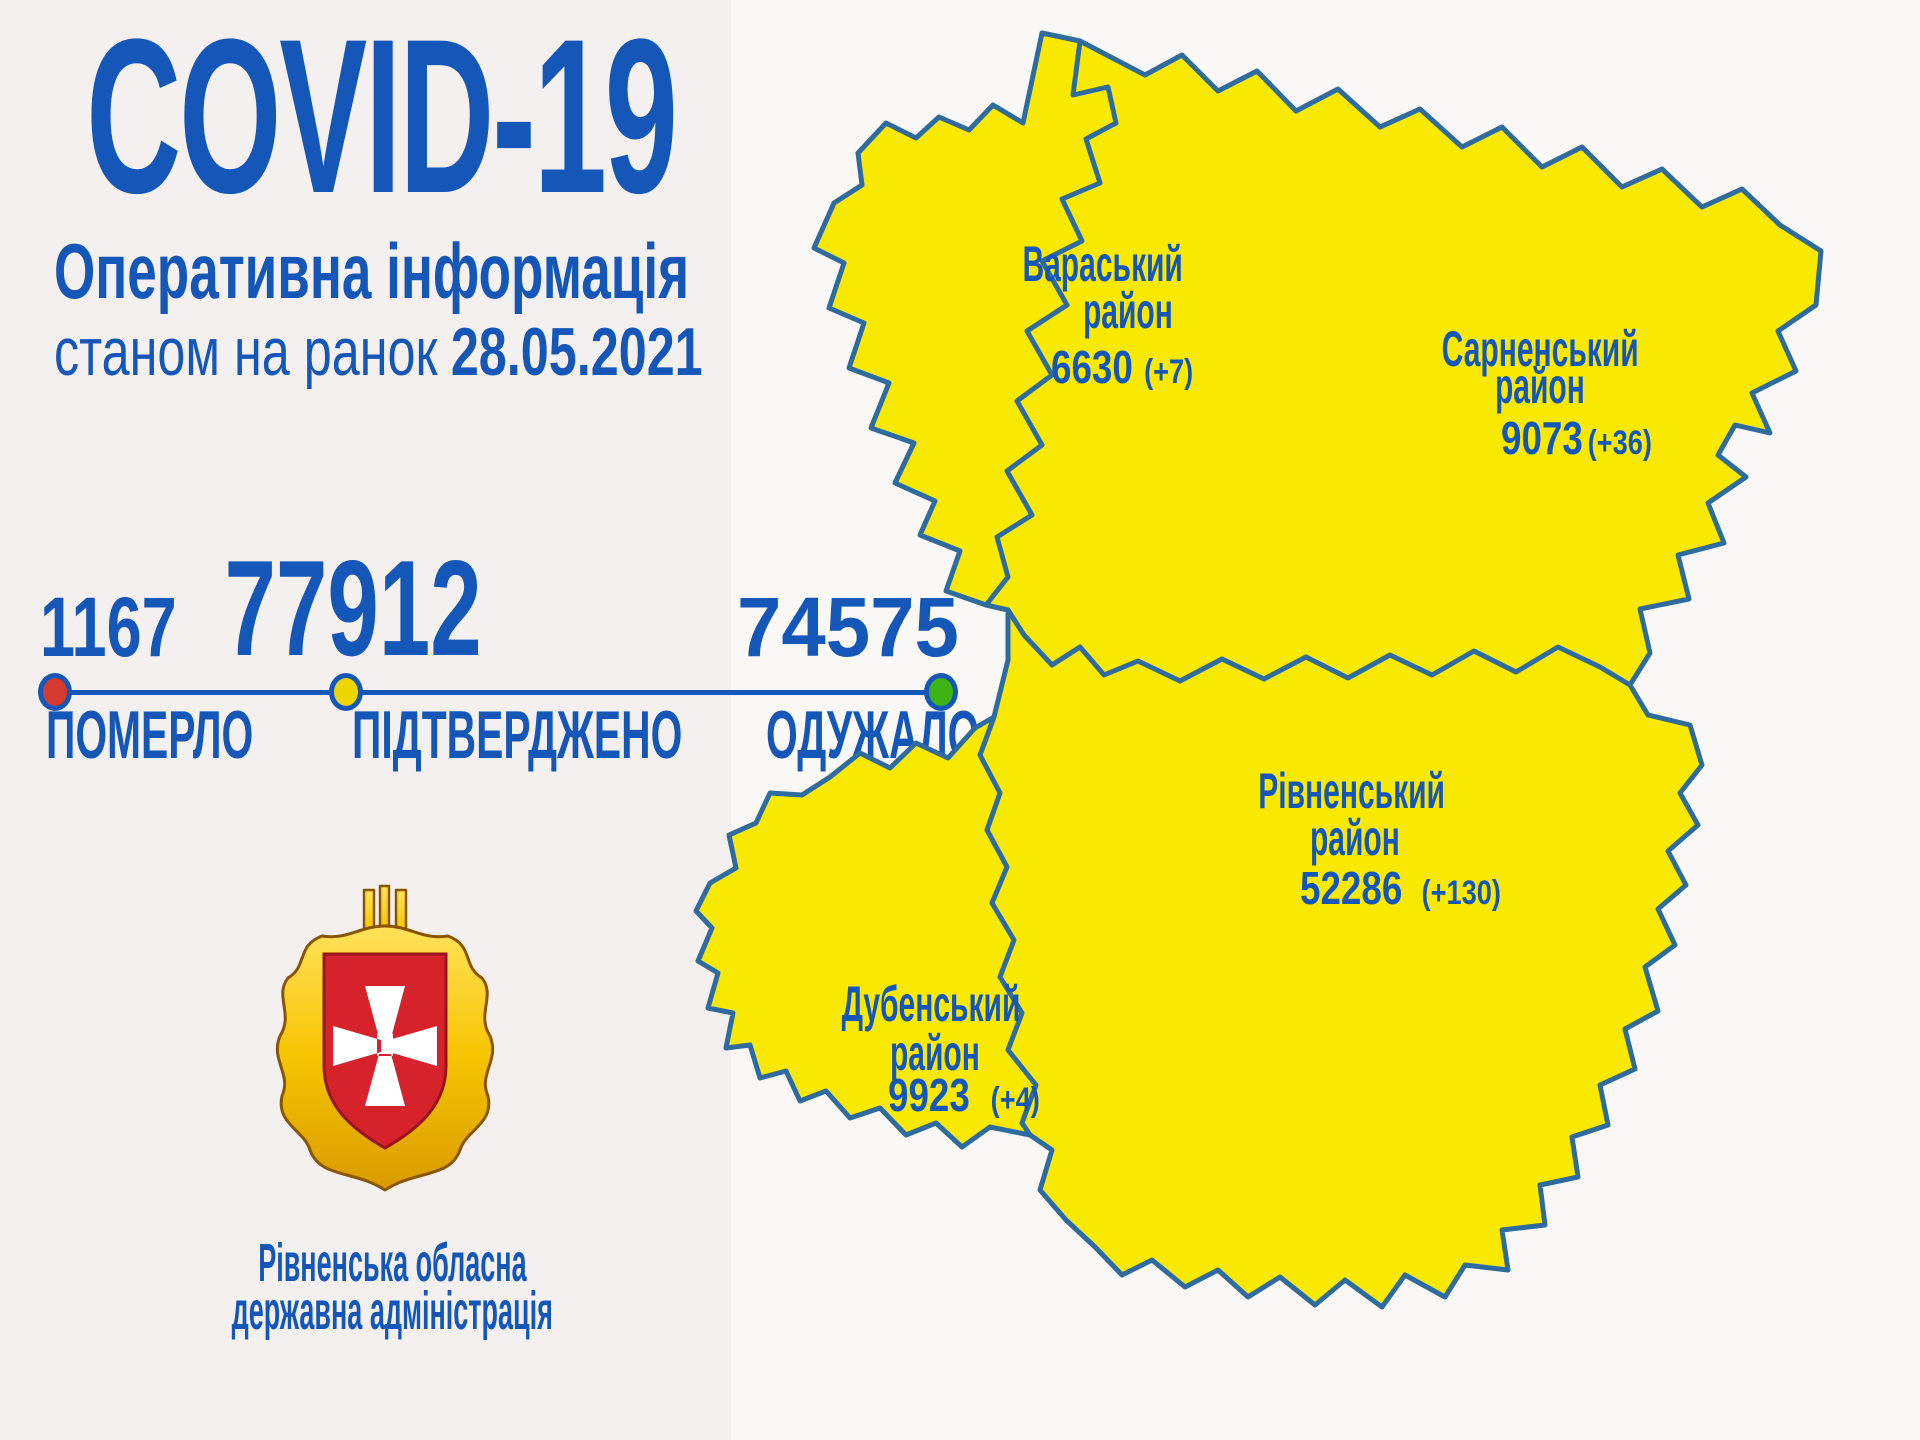  I want to click on stat-recovered-value: 74575, so click(848, 627).